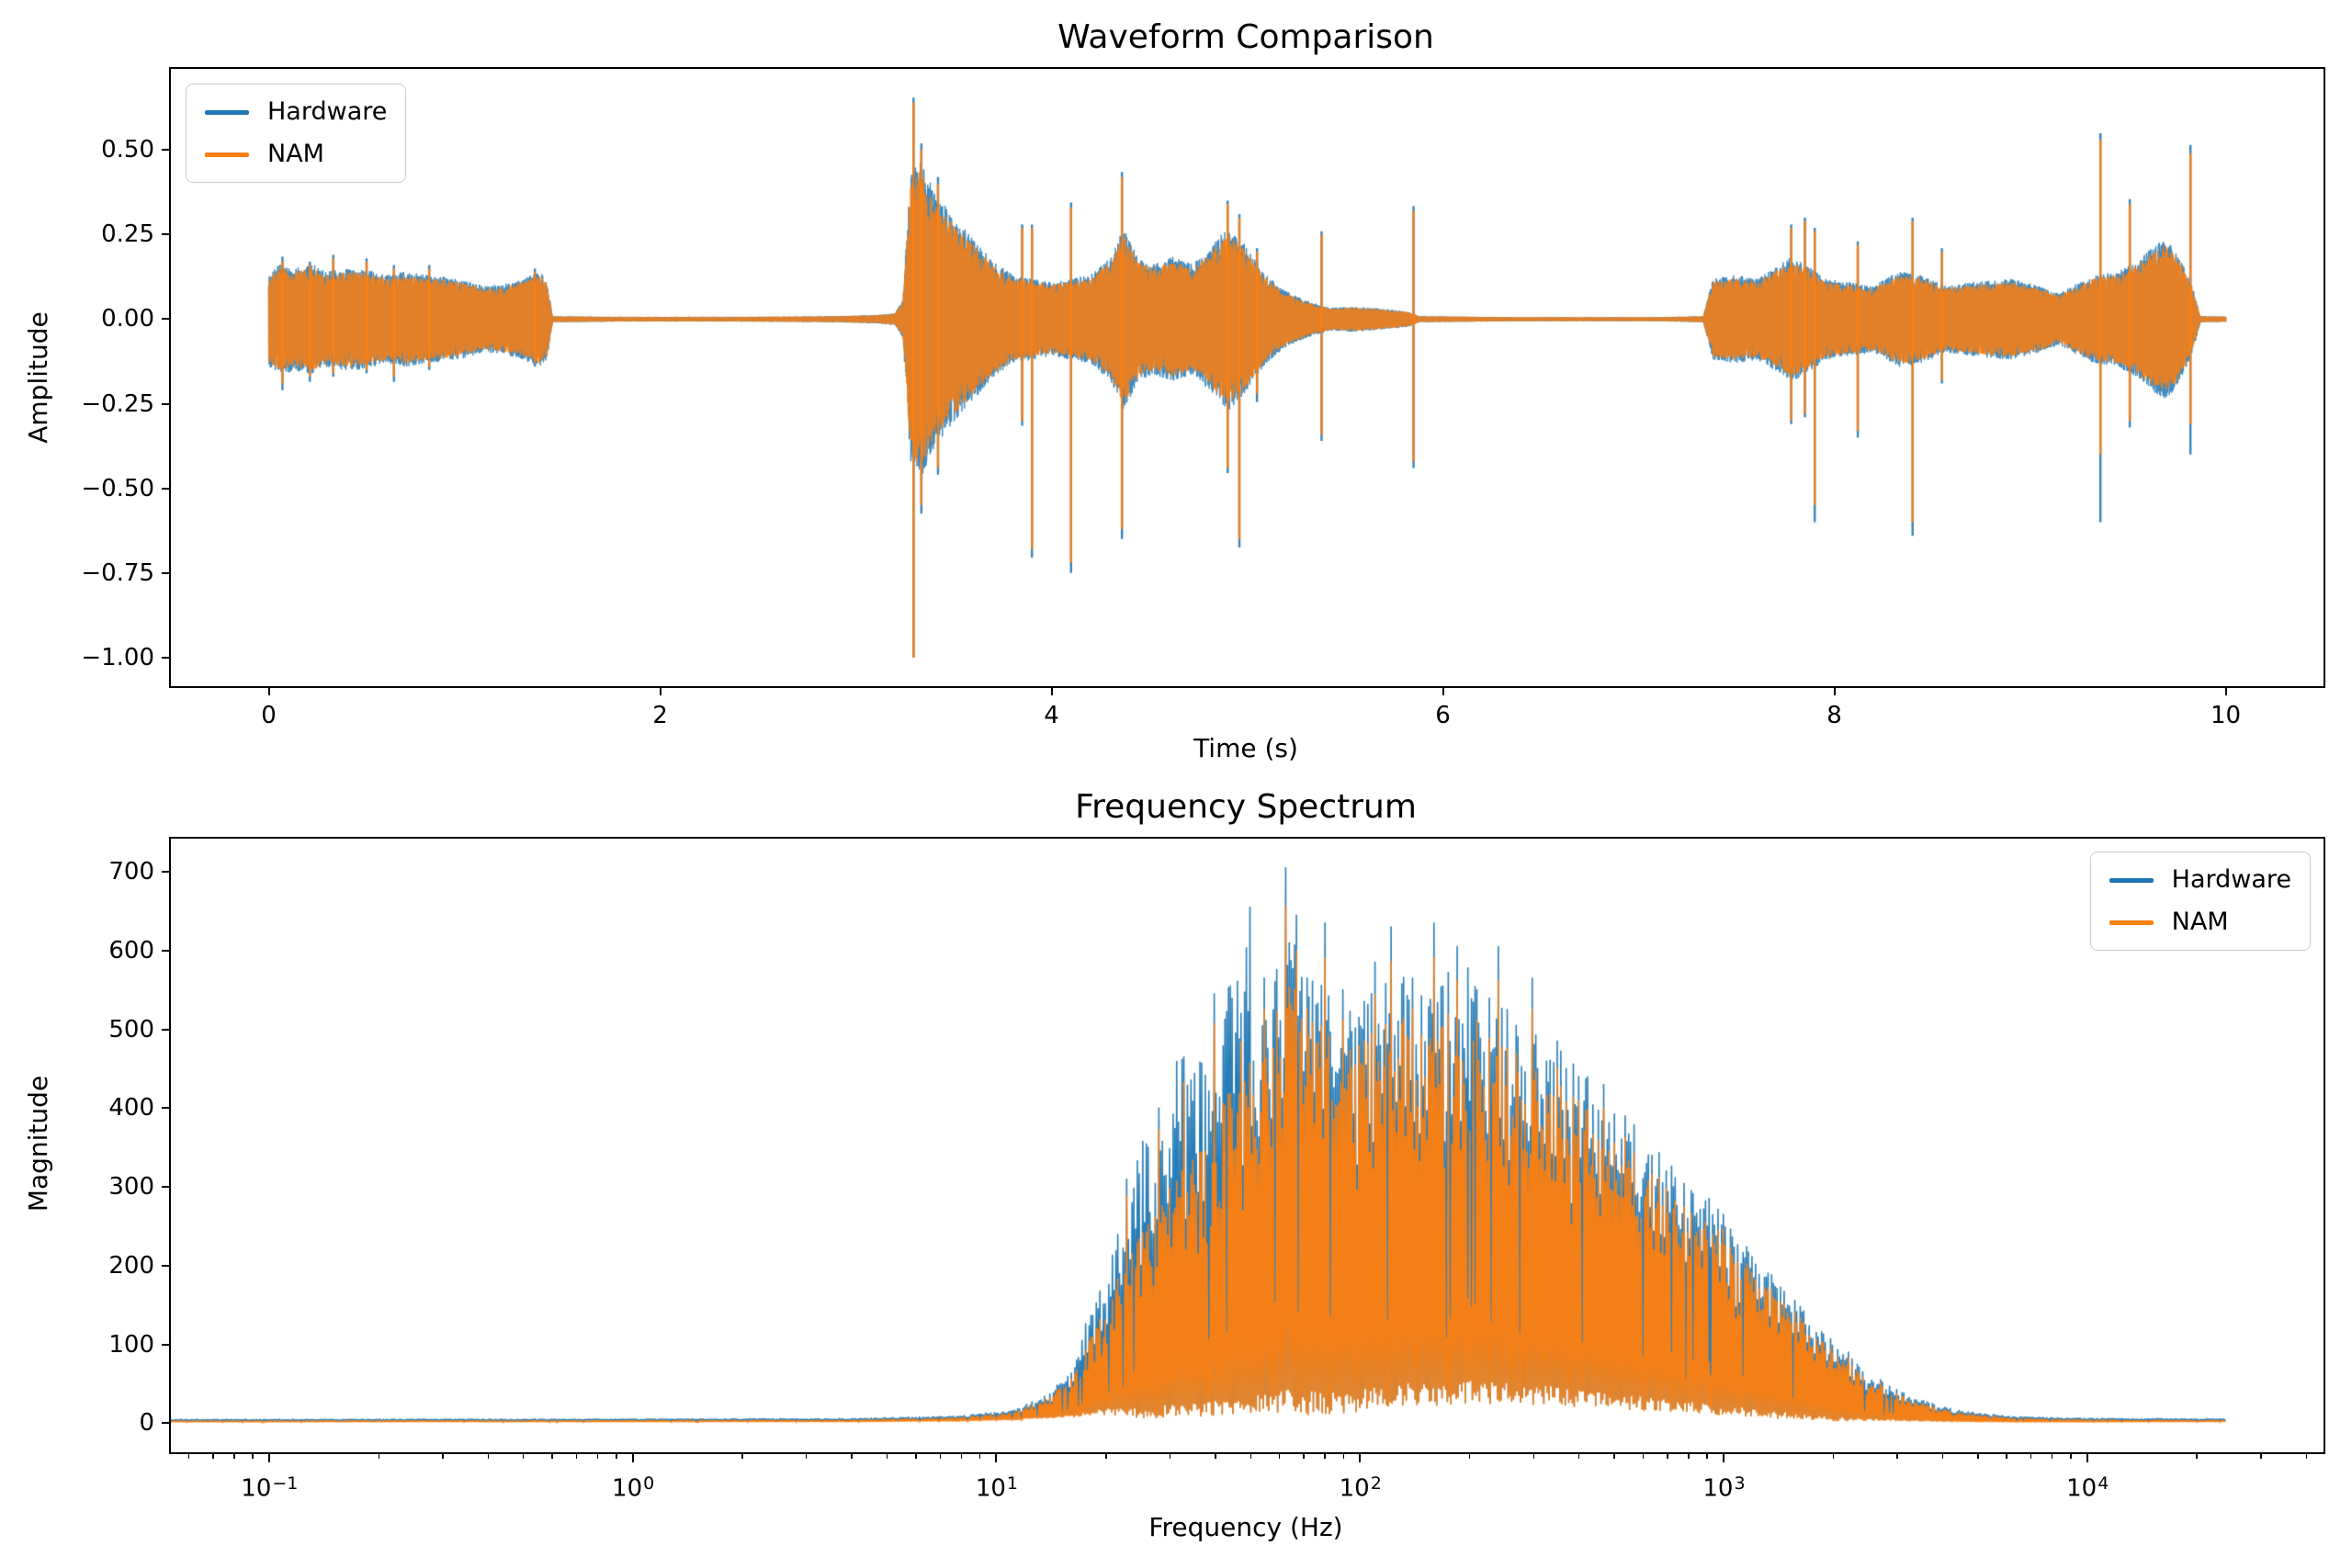 This screenshot has height=1568, width=2352. What do you see at coordinates (128, 319) in the screenshot?
I see `y-tick-label: 0.00` at bounding box center [128, 319].